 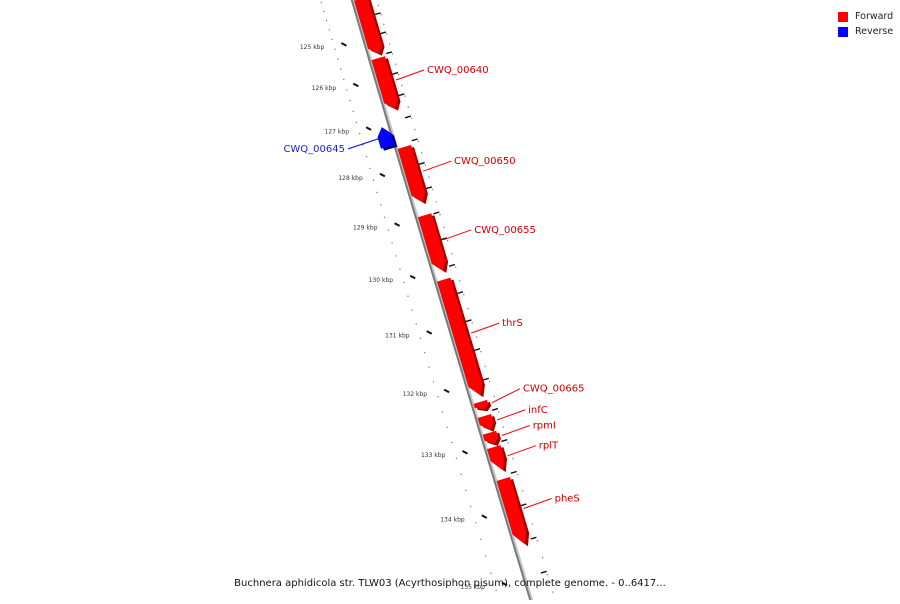 What do you see at coordinates (368, 27) in the screenshot?
I see `gene-feature-unnamed` at bounding box center [368, 27].